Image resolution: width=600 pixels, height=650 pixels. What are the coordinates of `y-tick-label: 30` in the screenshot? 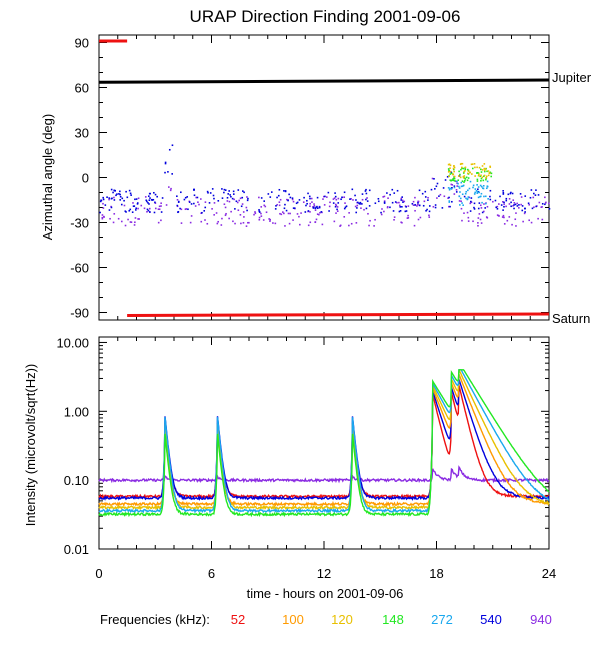 It's located at (82, 133).